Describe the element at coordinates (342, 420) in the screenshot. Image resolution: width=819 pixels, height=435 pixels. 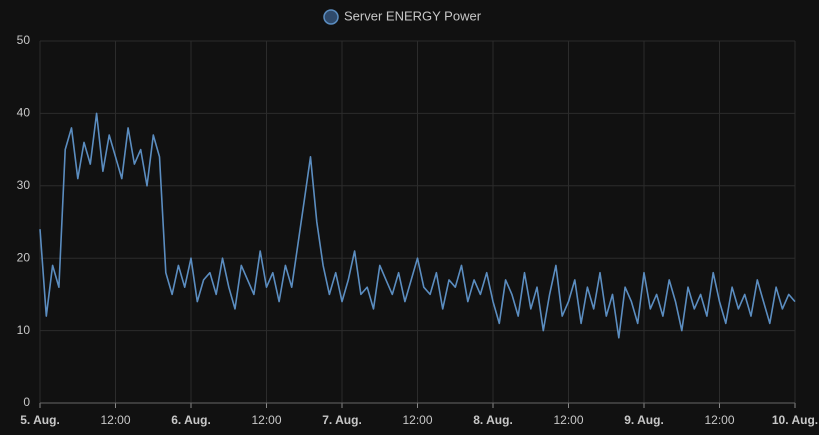
I see `x-tick-label: 7. Aug.` at that location.